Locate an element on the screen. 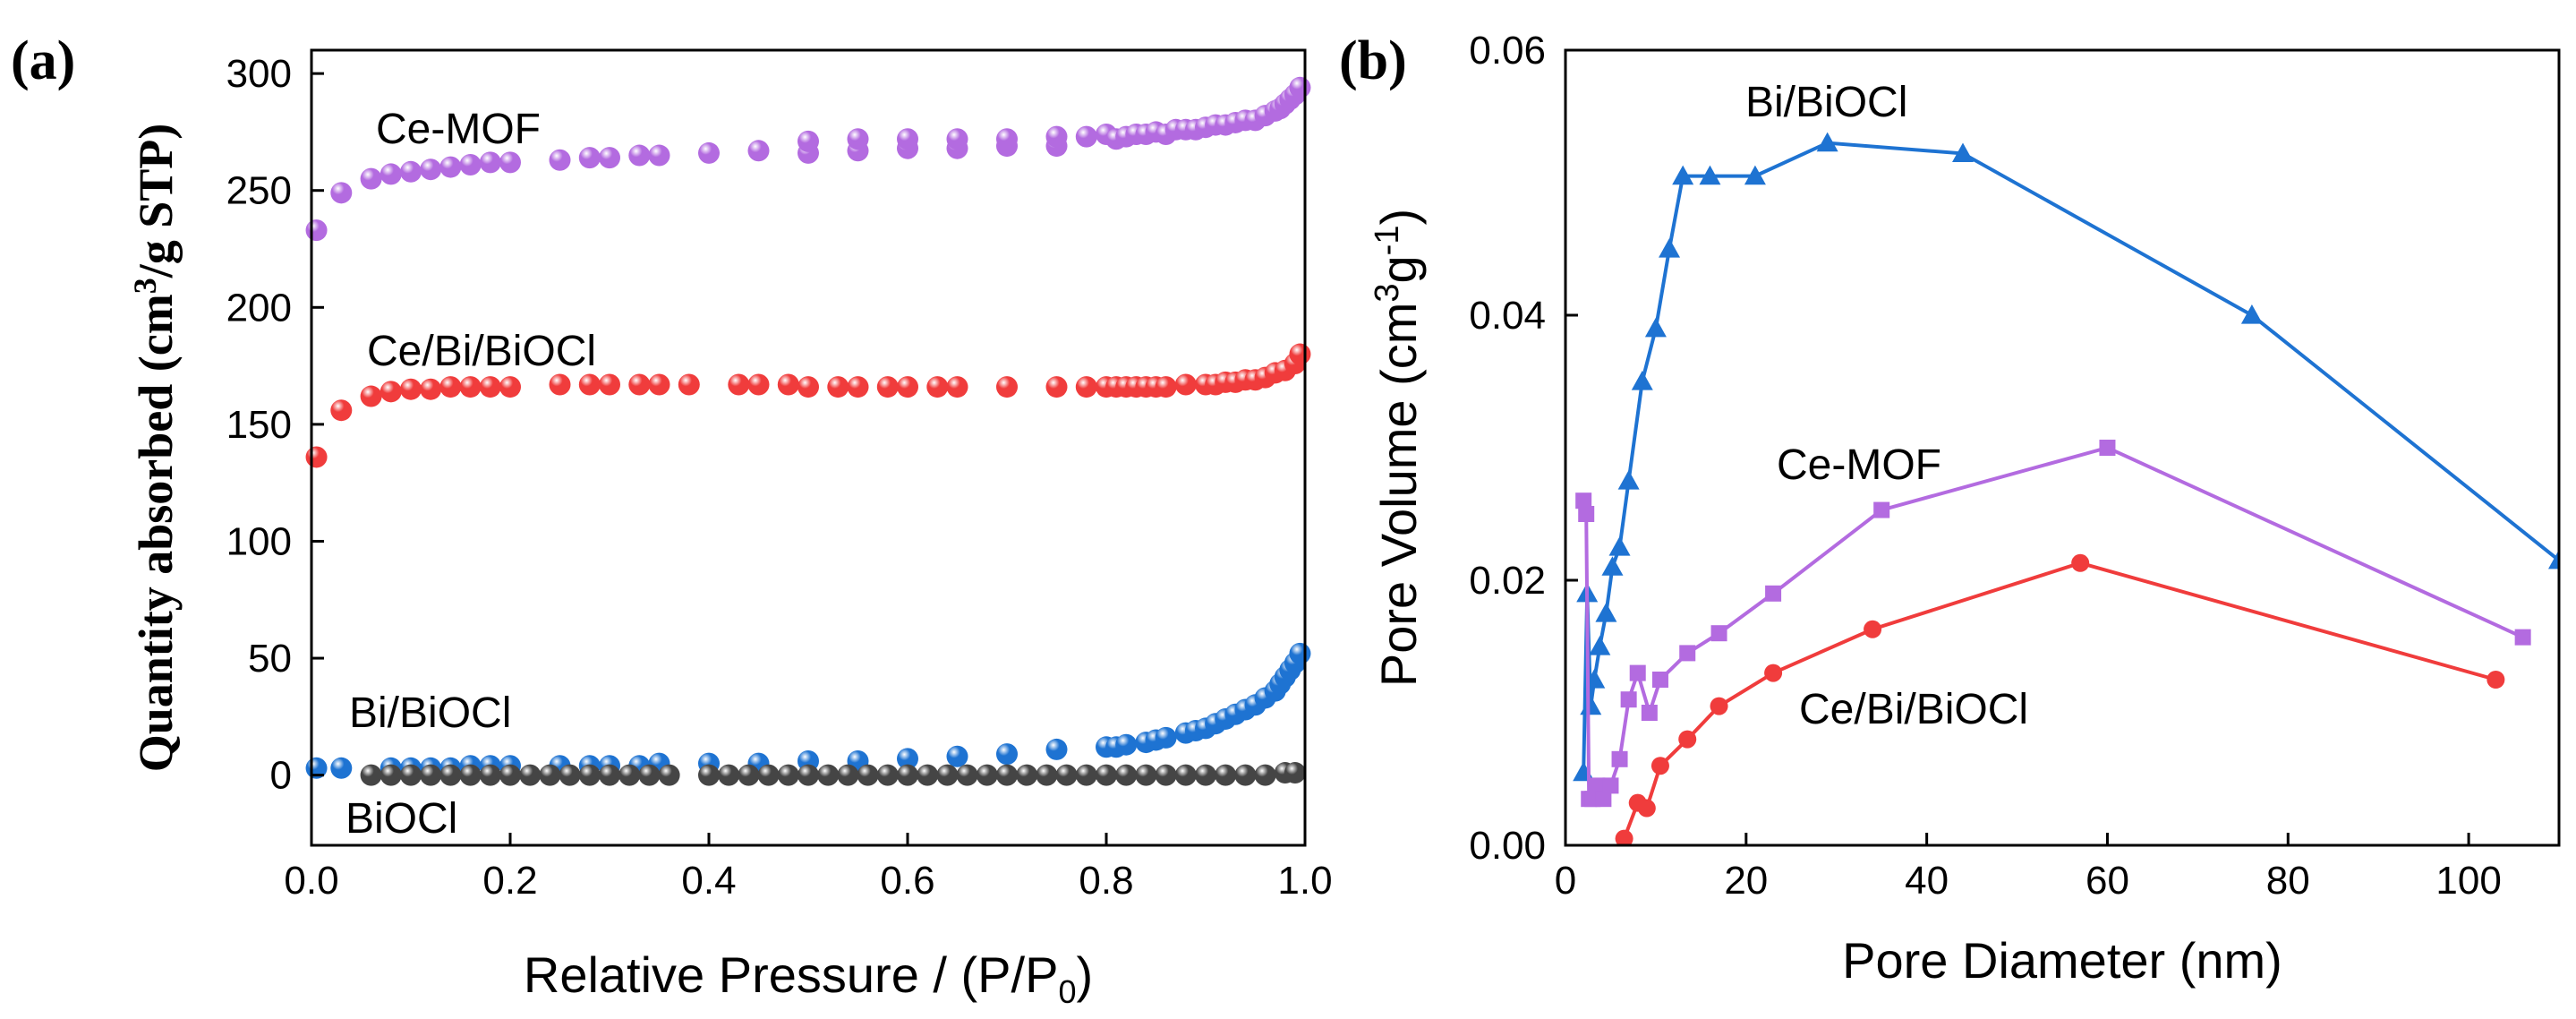 The image size is (2576, 1019). panel-b-label: (b) is located at coordinates (1373, 61).